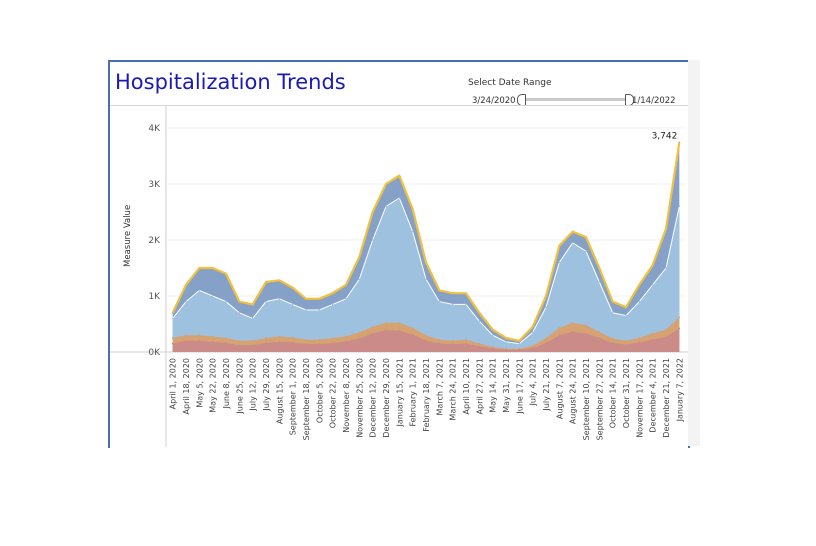 The height and width of the screenshot is (546, 816). What do you see at coordinates (154, 129) in the screenshot?
I see `y-tick-label: 4K` at bounding box center [154, 129].